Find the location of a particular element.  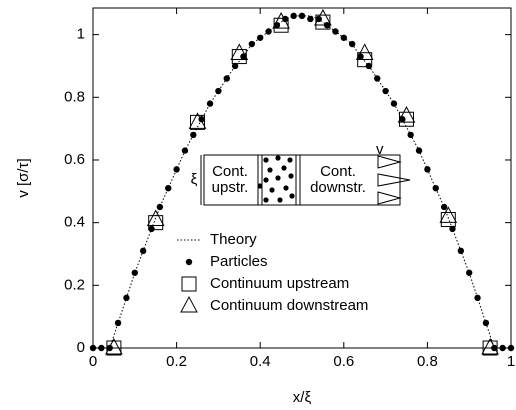

x-tick-label: 0.8 is located at coordinates (427, 361).